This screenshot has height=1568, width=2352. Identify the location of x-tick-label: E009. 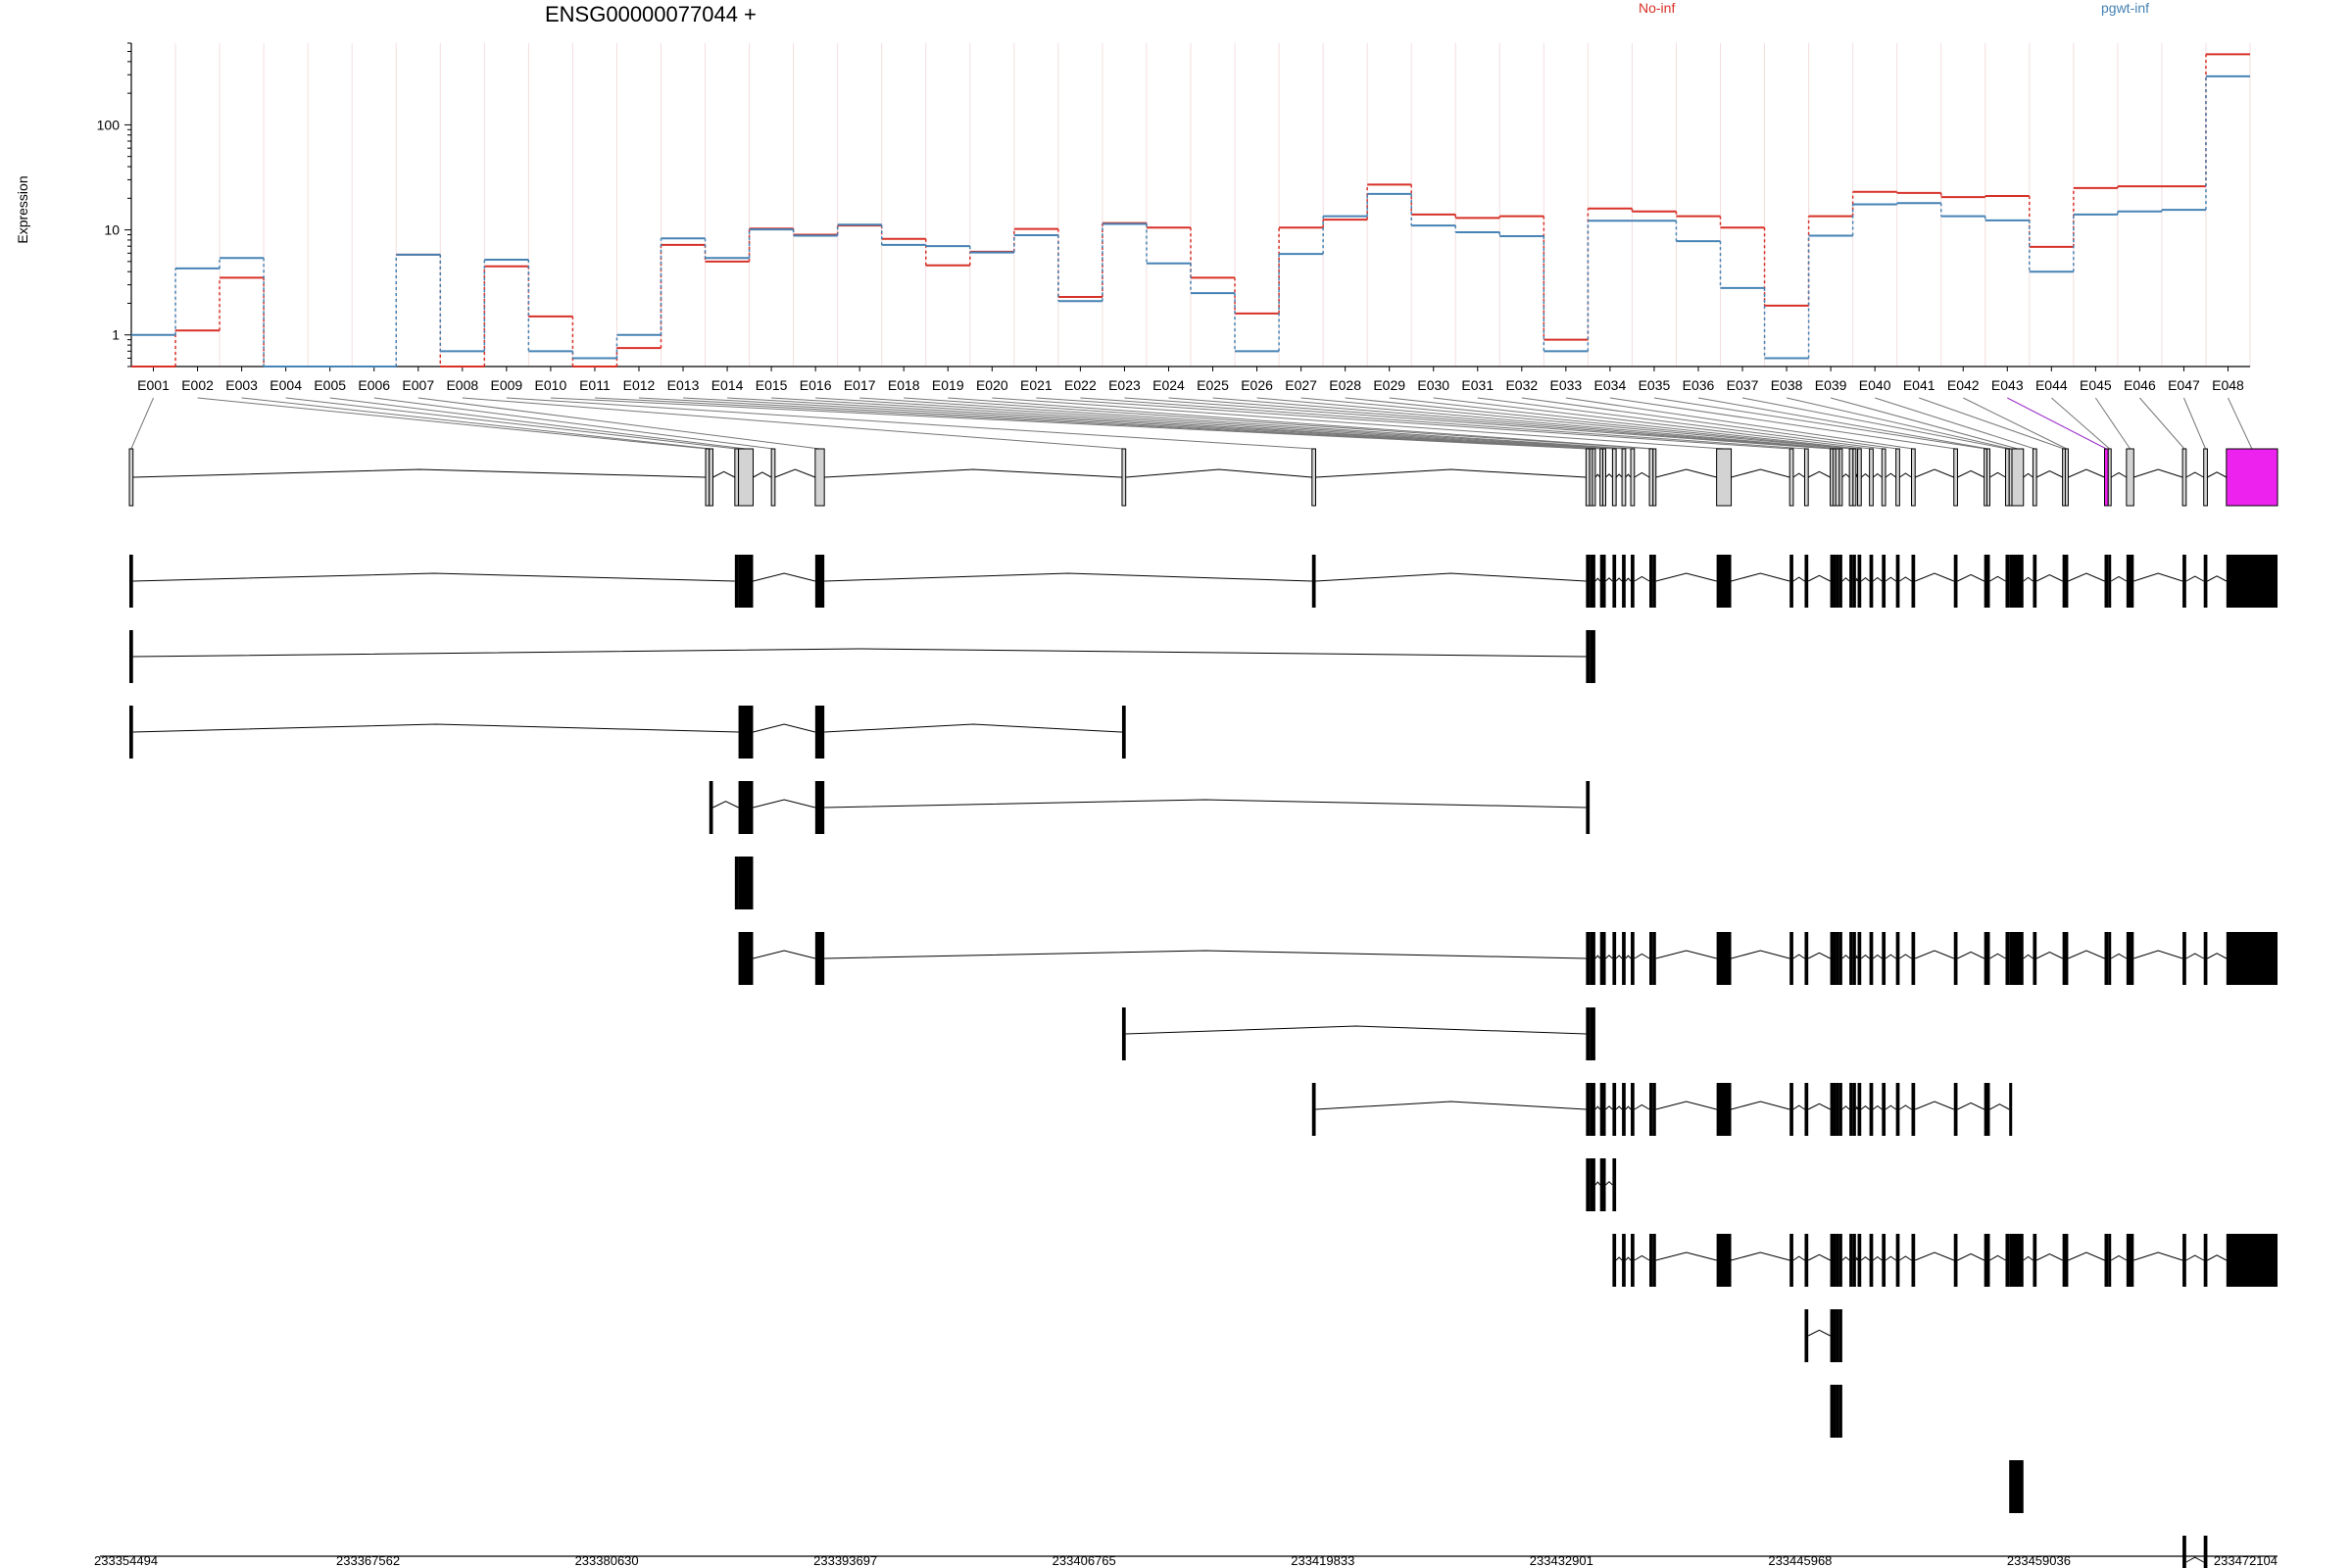
(507, 385).